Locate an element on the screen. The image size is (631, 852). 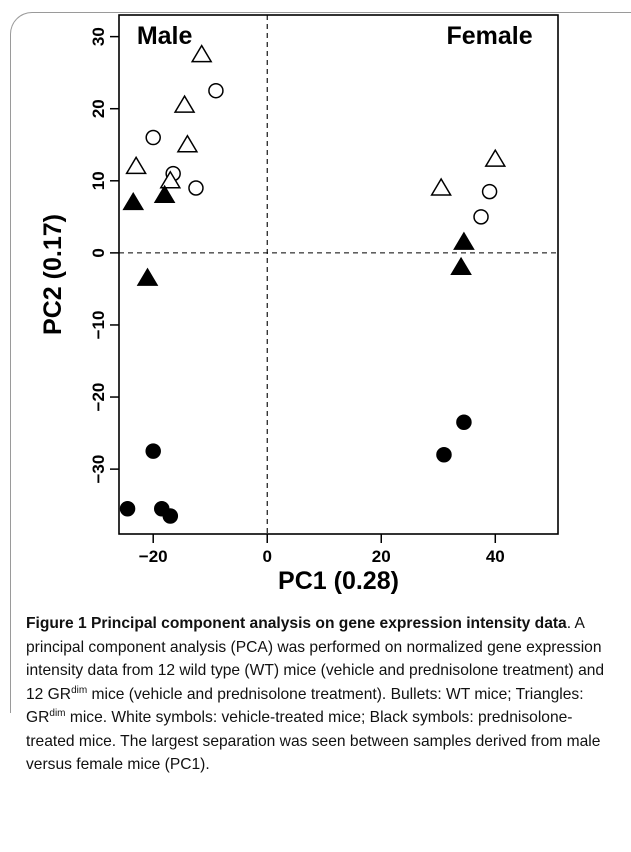
y-tick-label: 20 is located at coordinates (98, 108).